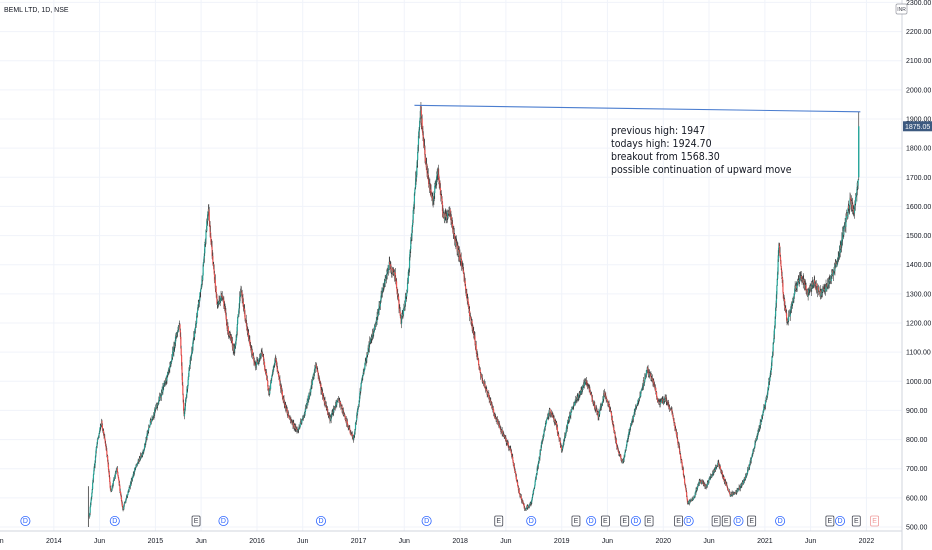  I want to click on price-tick-label: 1900.00, so click(918, 120).